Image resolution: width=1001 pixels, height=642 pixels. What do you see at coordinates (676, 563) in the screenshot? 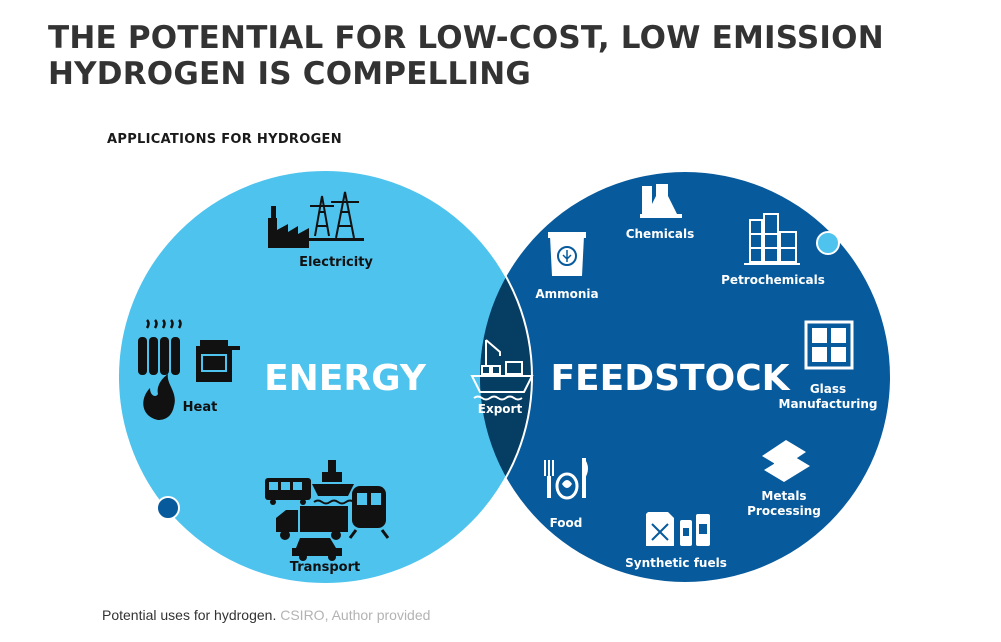
I see `synthetic-fuels-label: Synthetic fuels` at bounding box center [676, 563].